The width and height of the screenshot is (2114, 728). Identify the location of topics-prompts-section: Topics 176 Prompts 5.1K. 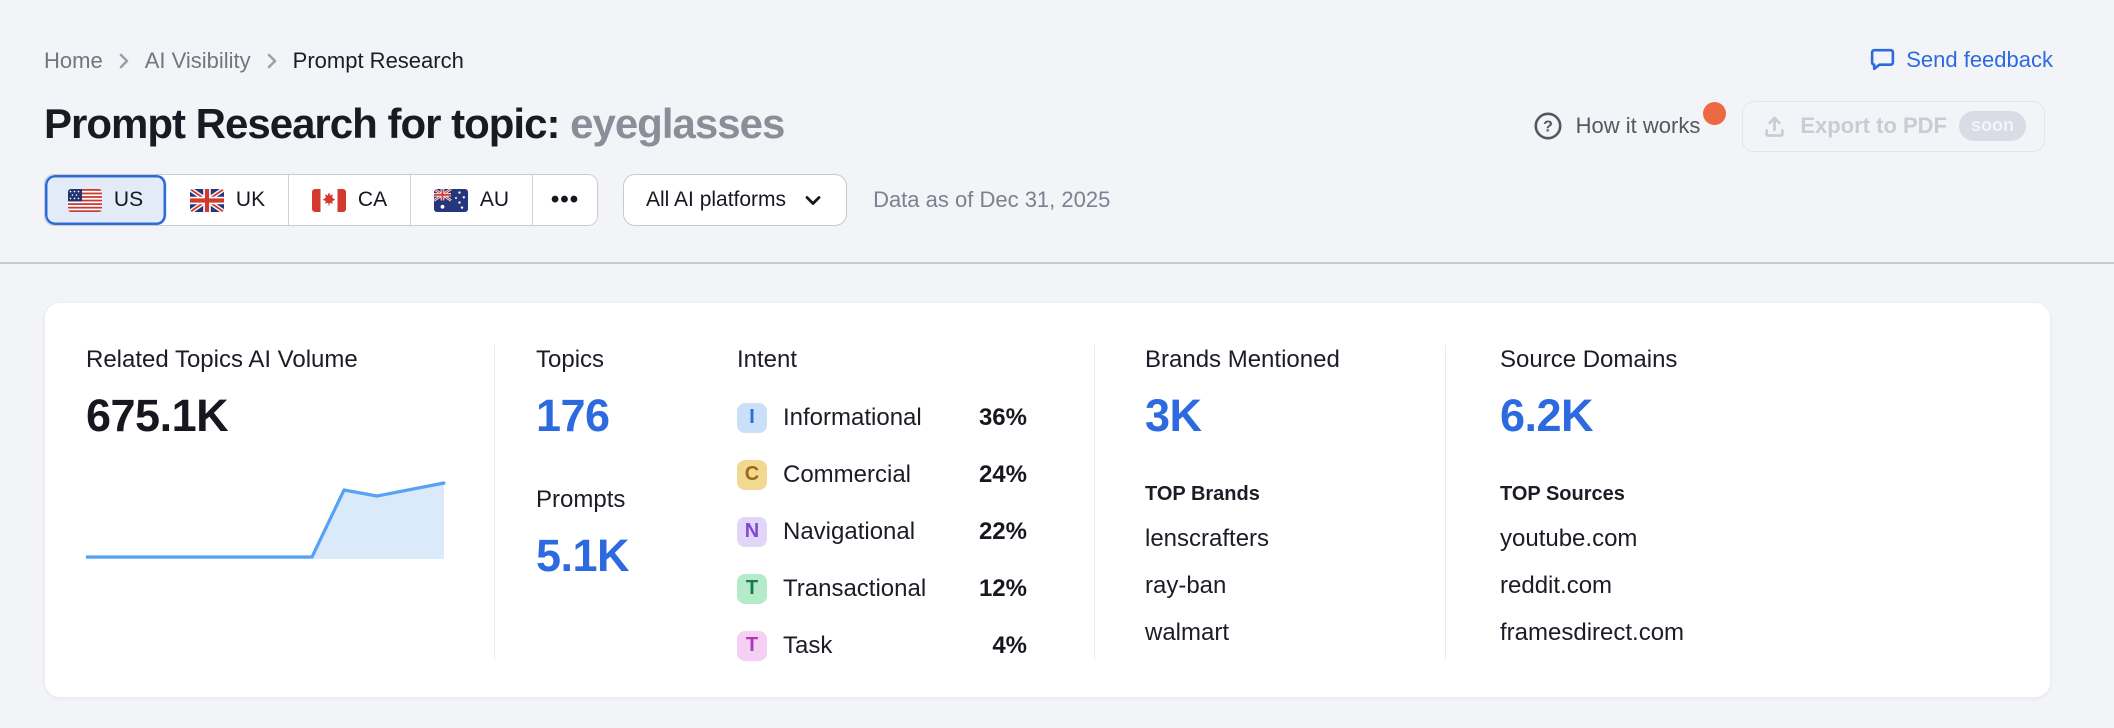
(616, 500).